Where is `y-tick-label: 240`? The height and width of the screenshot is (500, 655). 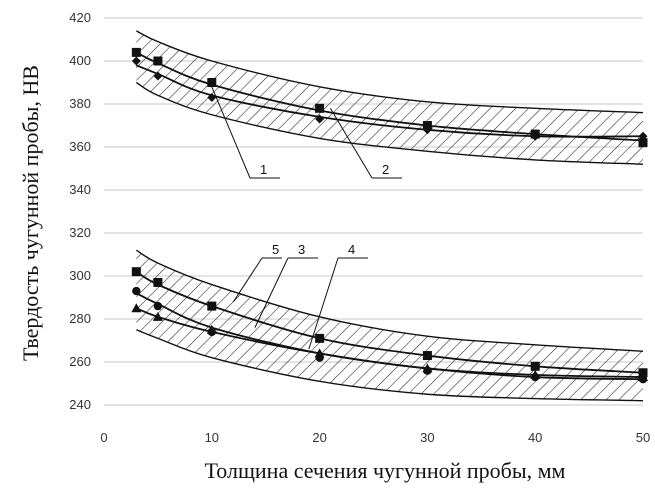 y-tick-label: 240 is located at coordinates (80, 404).